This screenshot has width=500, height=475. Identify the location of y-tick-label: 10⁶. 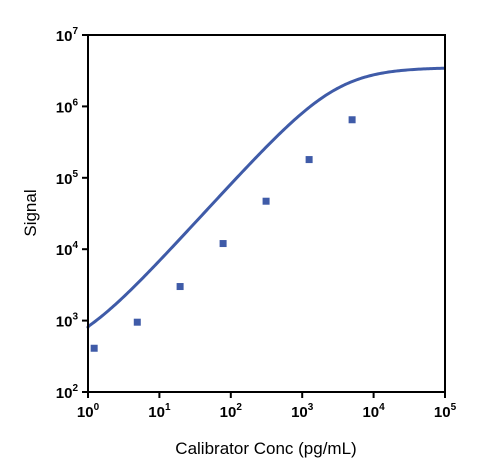
(67, 106).